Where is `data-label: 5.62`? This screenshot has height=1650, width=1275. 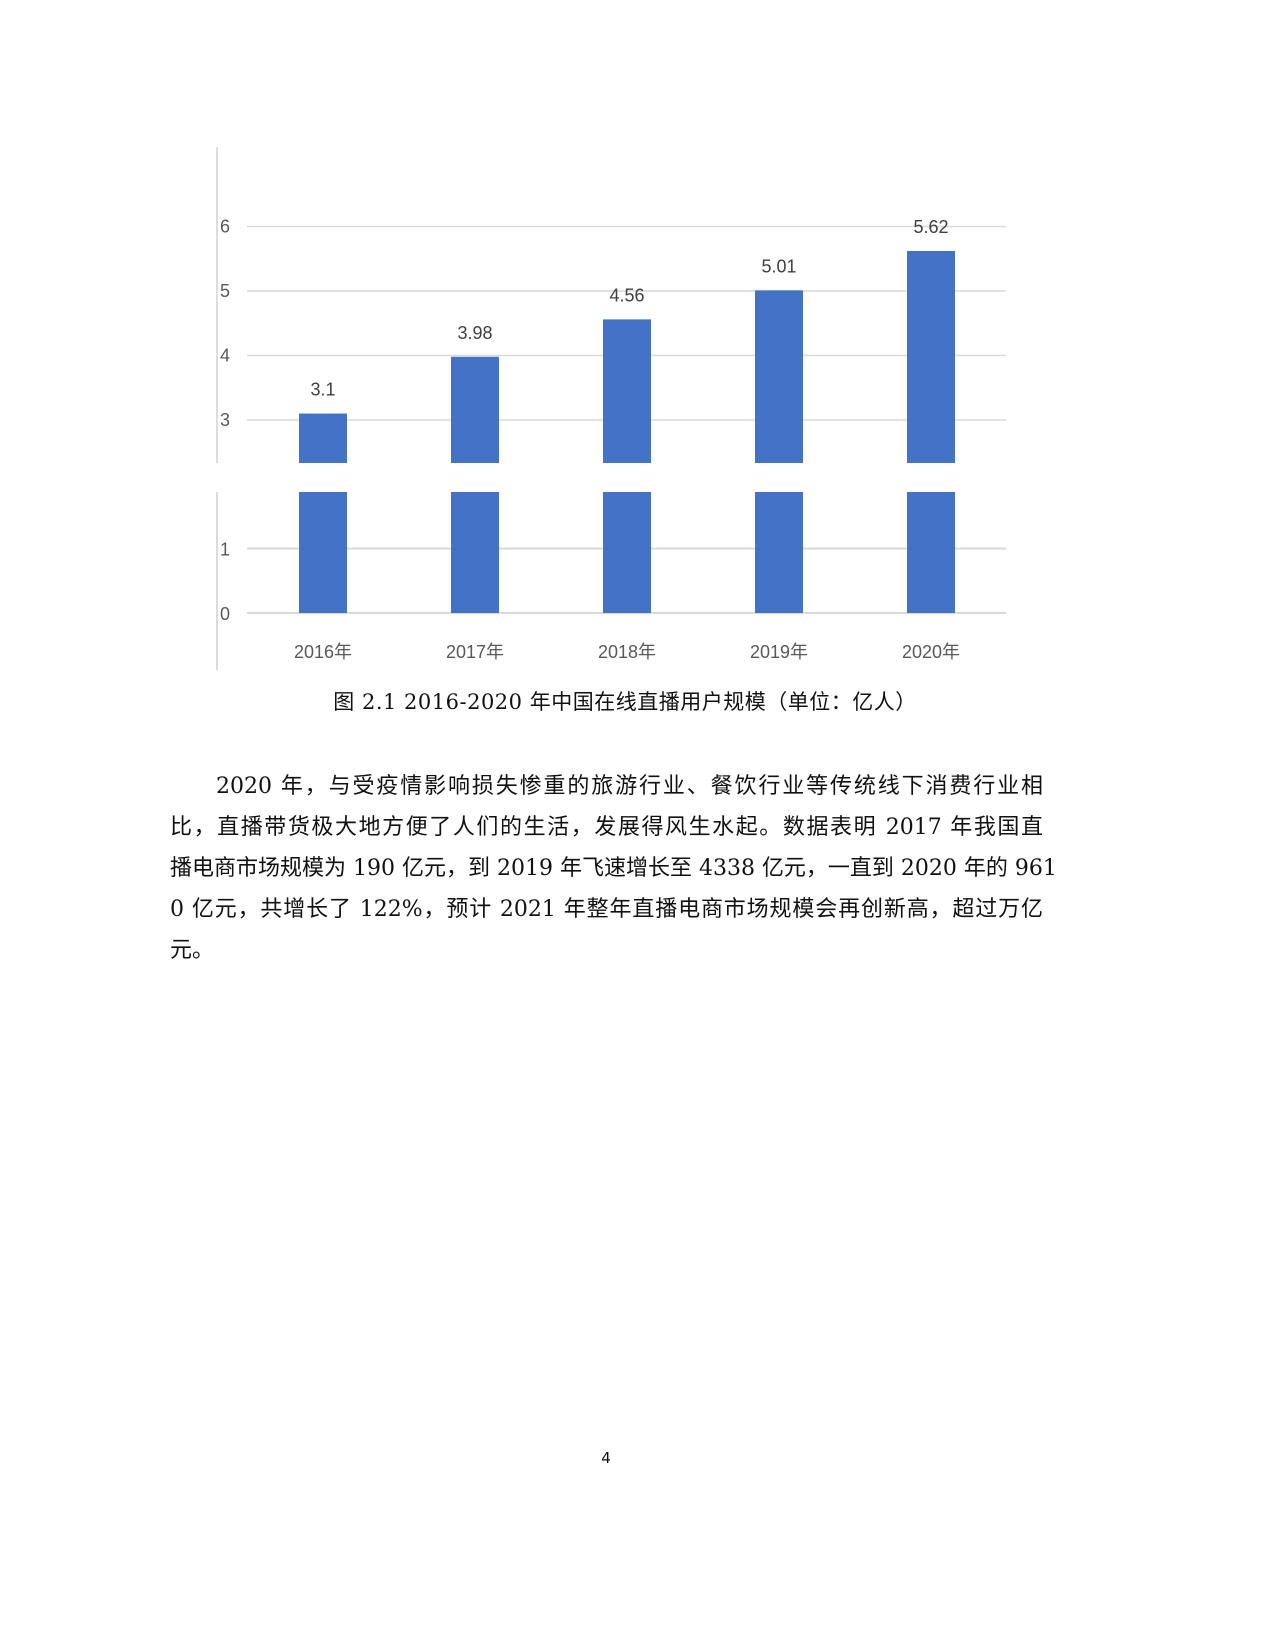
data-label: 5.62 is located at coordinates (930, 227).